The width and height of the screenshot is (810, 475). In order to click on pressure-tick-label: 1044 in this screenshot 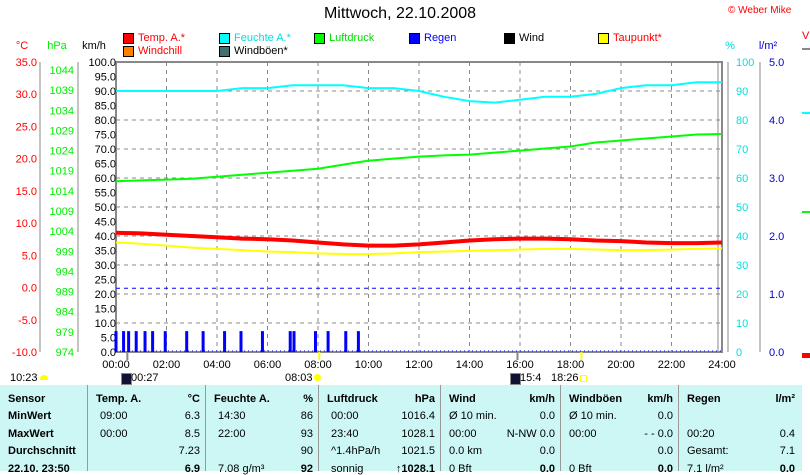, I will do `click(62, 71)`.